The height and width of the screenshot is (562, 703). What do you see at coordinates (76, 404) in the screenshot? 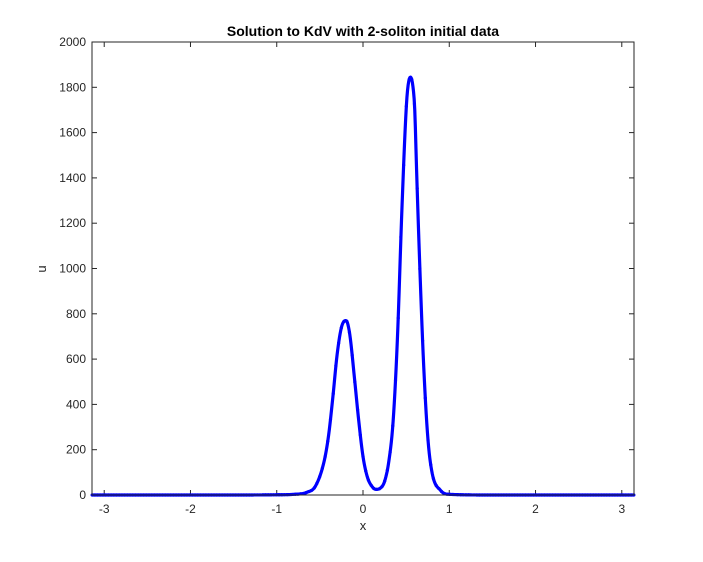
I see `y-tick-label: 400` at bounding box center [76, 404].